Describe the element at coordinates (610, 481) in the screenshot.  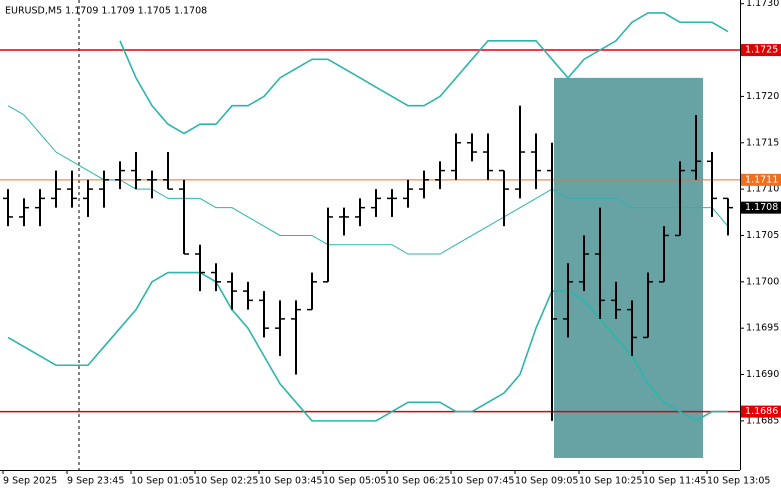
I see `x-tick-label: 10 Sep 10:25` at that location.